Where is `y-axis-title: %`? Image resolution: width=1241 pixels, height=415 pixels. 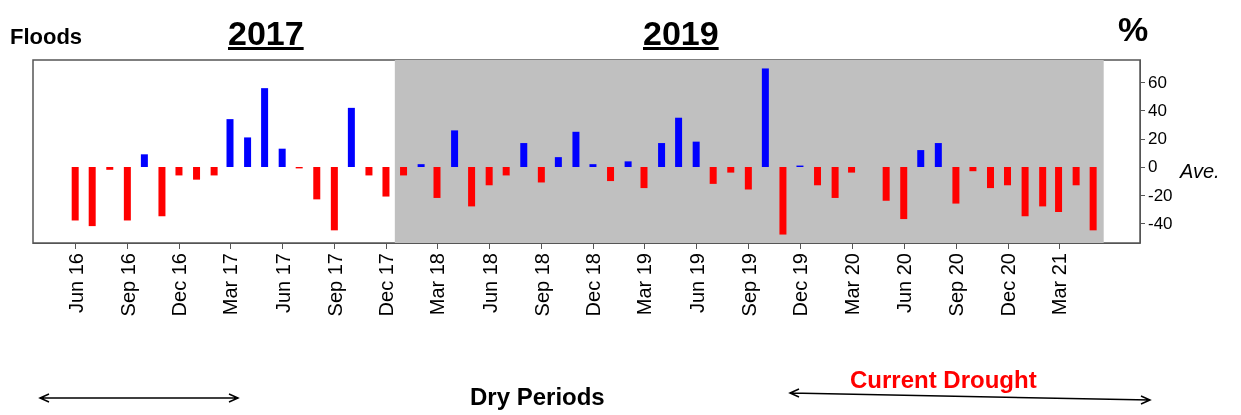
y-axis-title: % is located at coordinates (1133, 29).